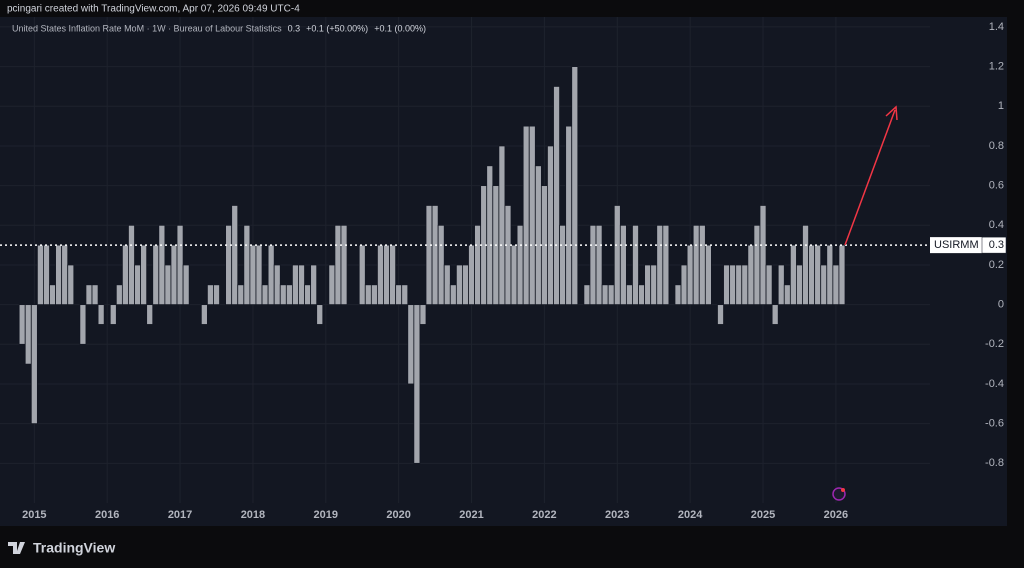 This screenshot has height=568, width=1024. I want to click on x-tick-label: 2020, so click(398, 515).